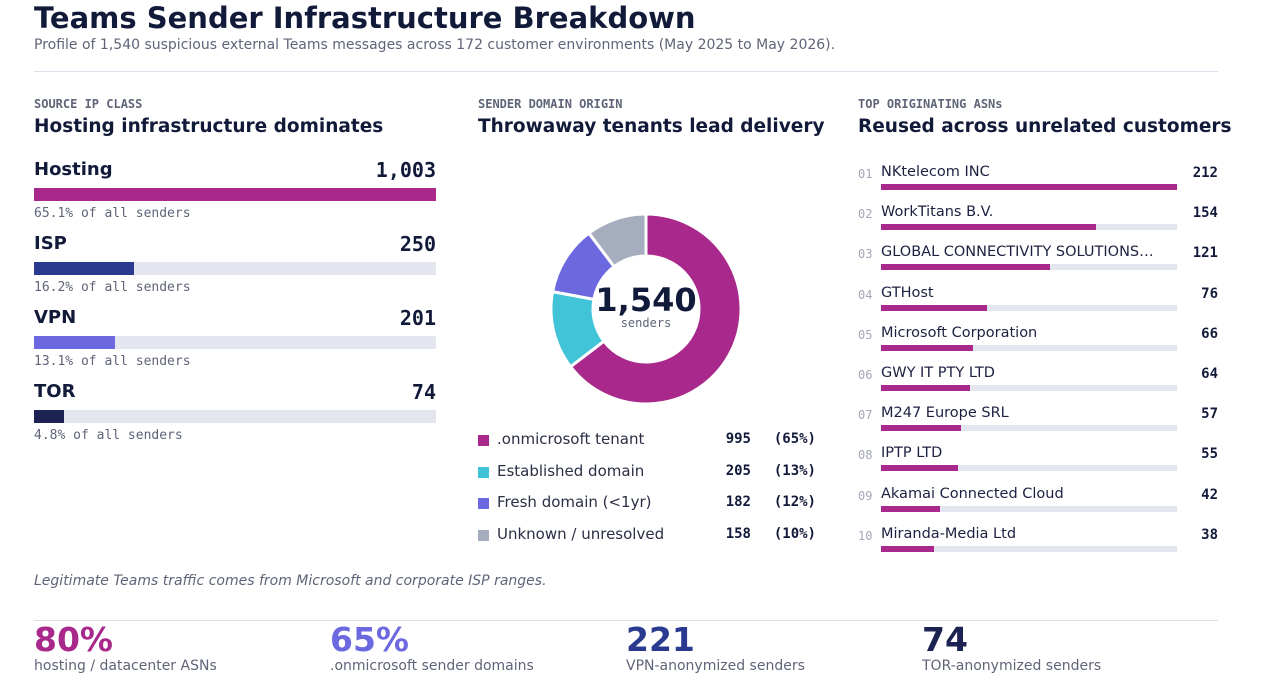 This screenshot has height=697, width=1264. Describe the element at coordinates (1209, 333) in the screenshot. I see `asn-count: 66` at that location.